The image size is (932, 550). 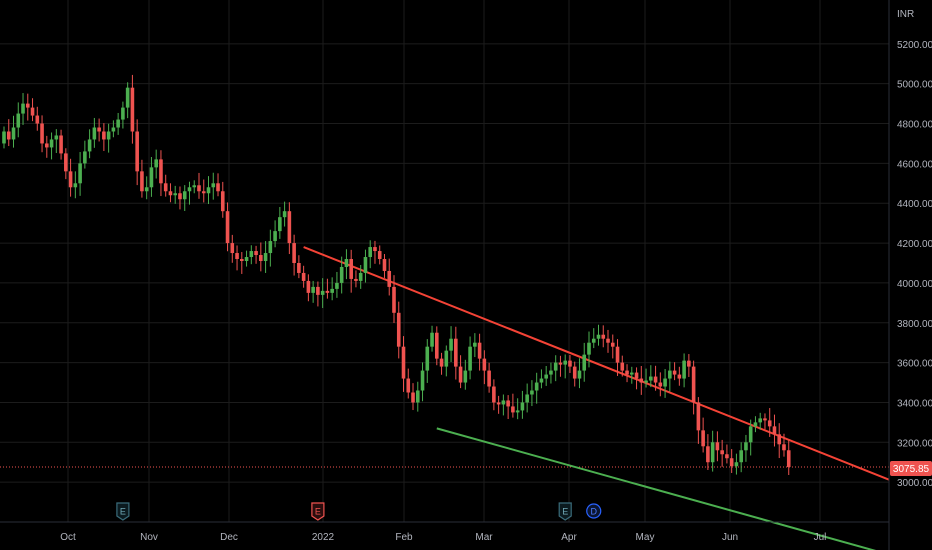 I want to click on x-tick-label: Jun, so click(x=730, y=537).